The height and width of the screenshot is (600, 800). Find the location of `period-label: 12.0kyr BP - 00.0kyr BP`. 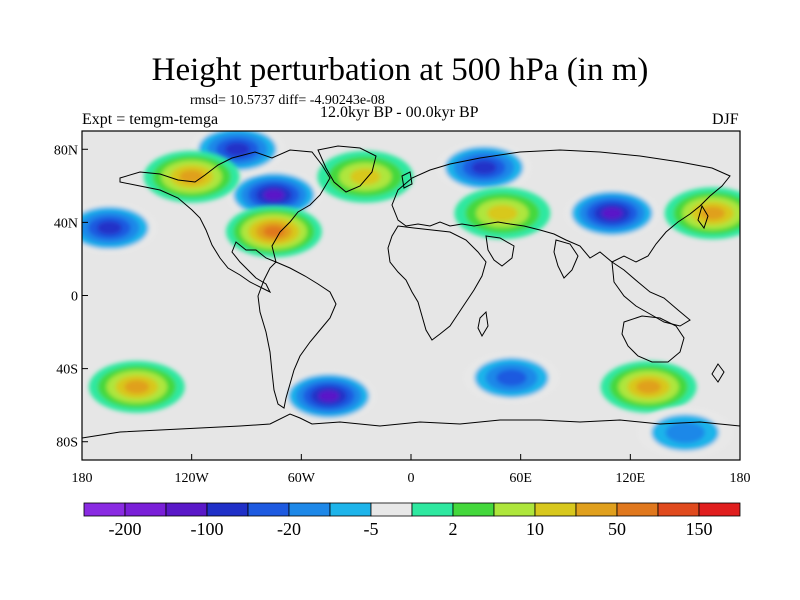

period-label: 12.0kyr BP - 00.0kyr BP is located at coordinates (399, 112).